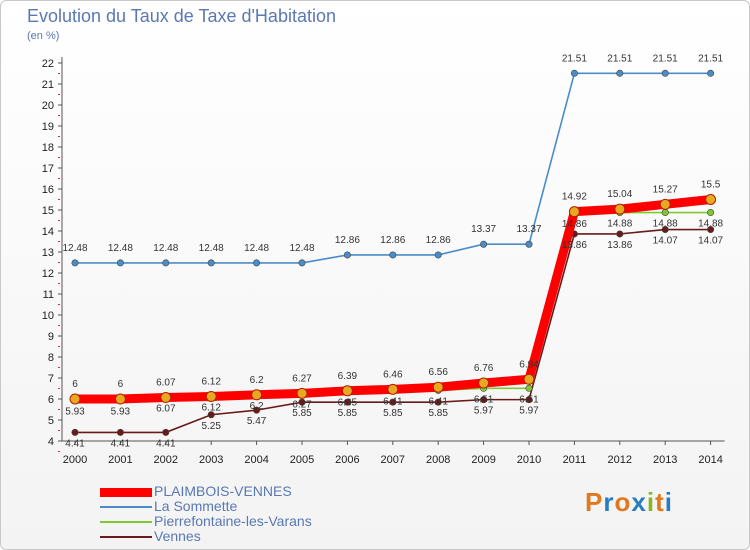 Image resolution: width=750 pixels, height=550 pixels. Describe the element at coordinates (574, 224) in the screenshot. I see `data-label: 14.86` at that location.